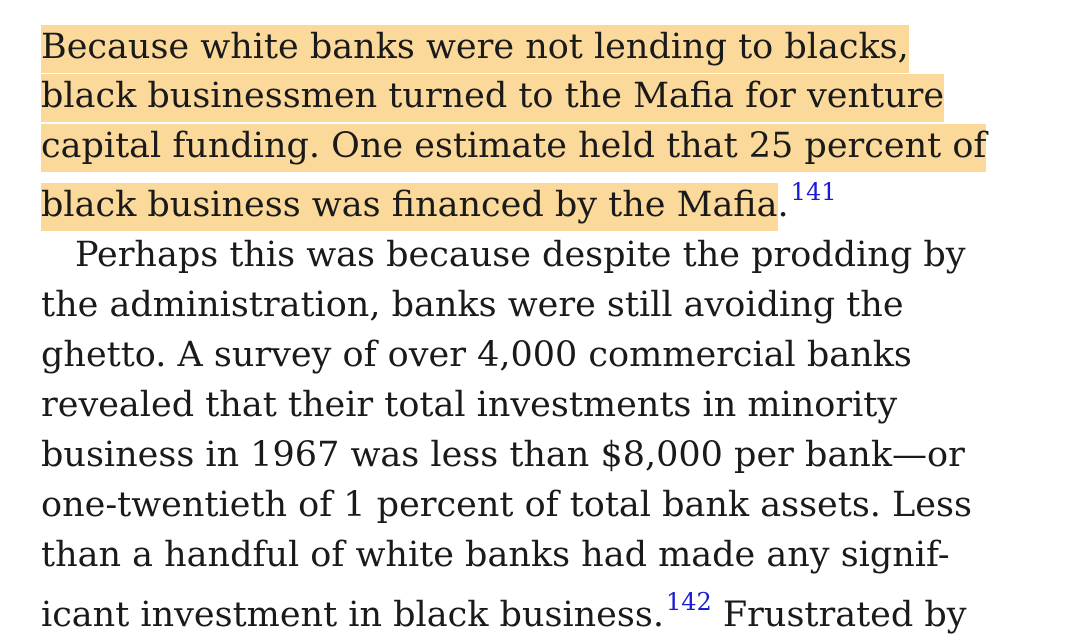 This screenshot has height=643, width=1065. Describe the element at coordinates (813, 192) in the screenshot. I see `footnote-link: 141` at that location.